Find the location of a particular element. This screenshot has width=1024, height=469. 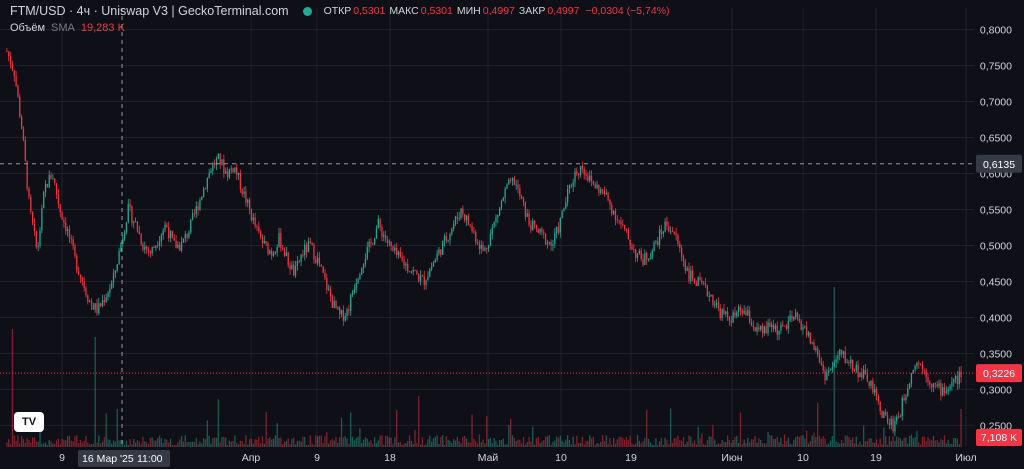

close-value: 0,4997 is located at coordinates (563, 11).